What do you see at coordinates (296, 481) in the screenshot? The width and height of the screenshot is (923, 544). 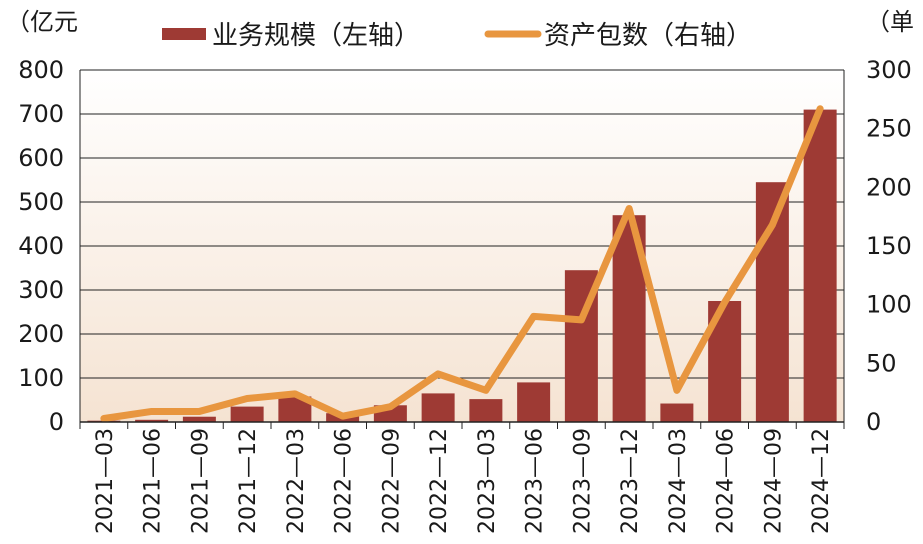 I see `x-tick-label: 2022—03` at bounding box center [296, 481].